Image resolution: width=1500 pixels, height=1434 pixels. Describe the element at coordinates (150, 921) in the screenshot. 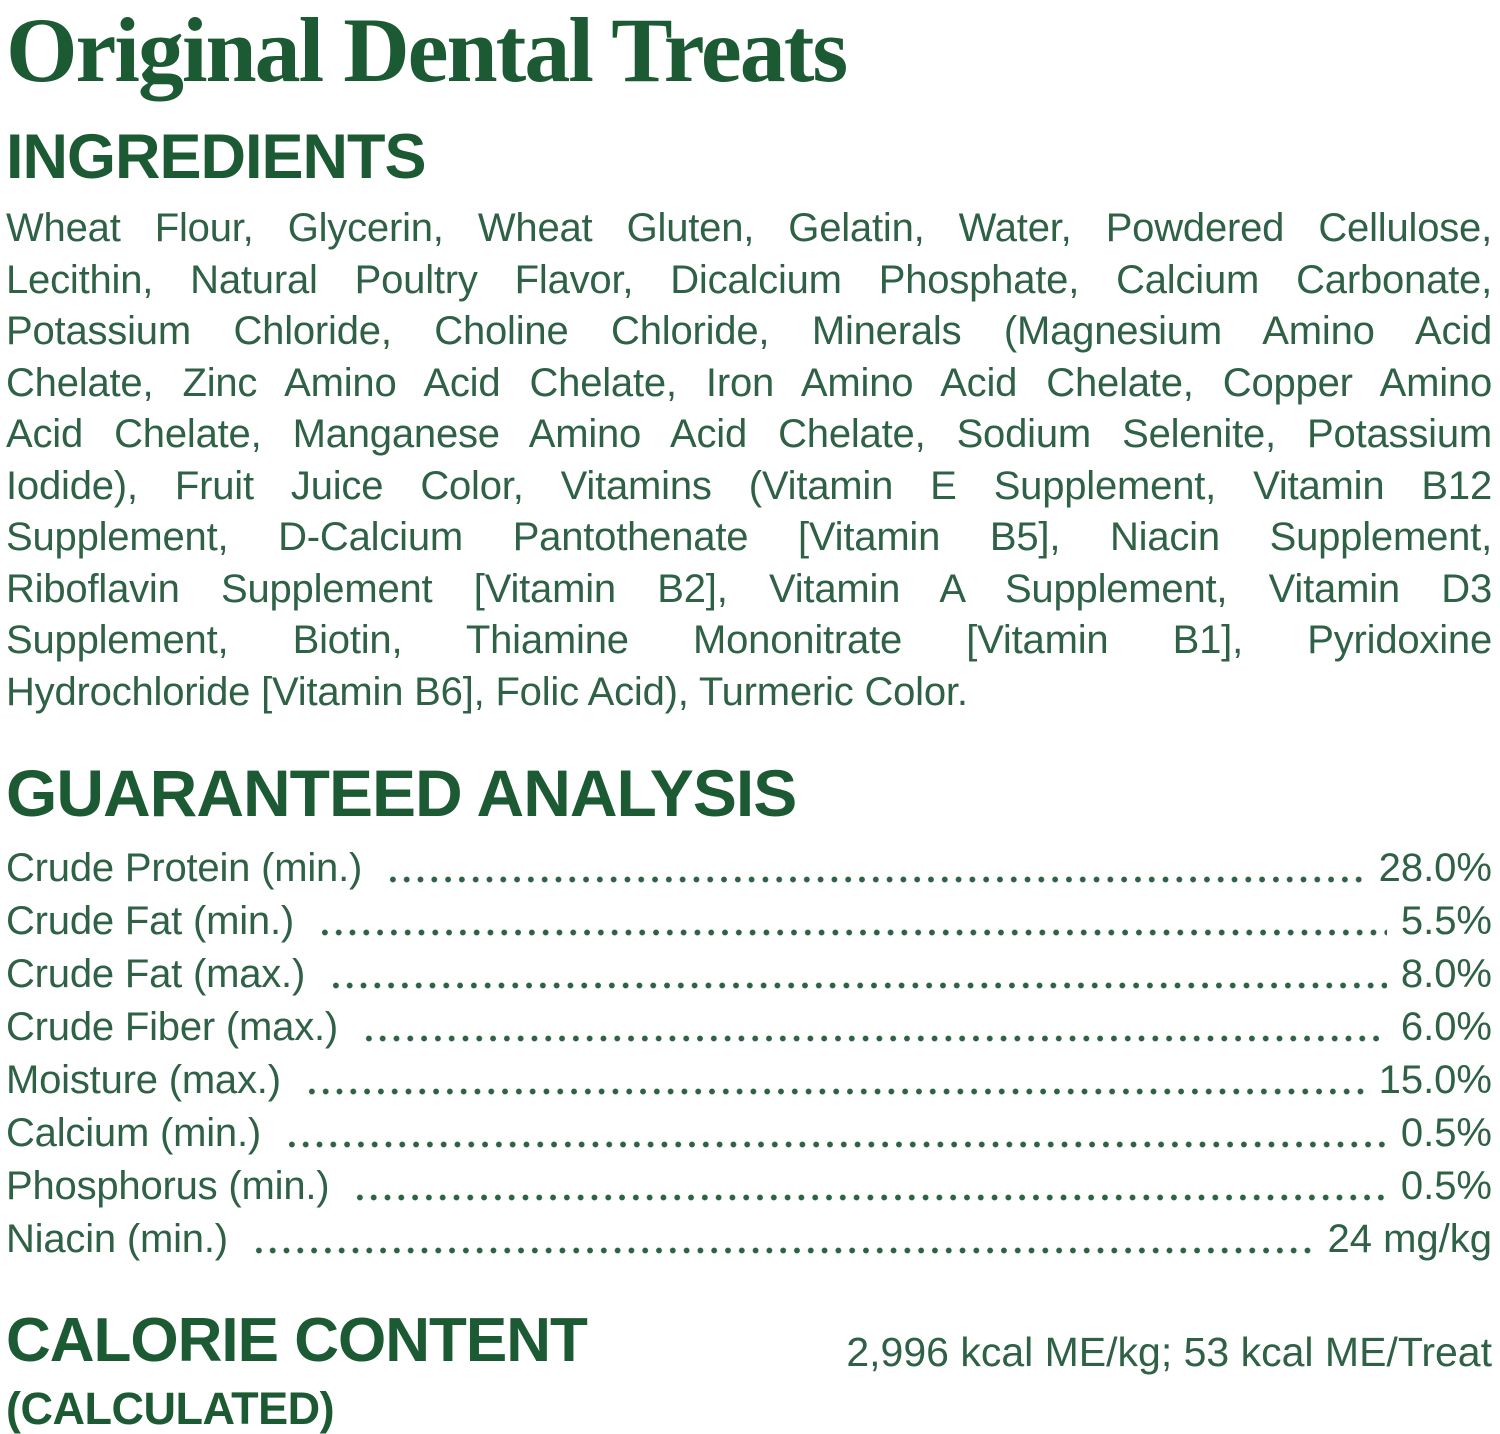

I see `analysis-nutrient-label: Crude Fat (min.)` at that location.